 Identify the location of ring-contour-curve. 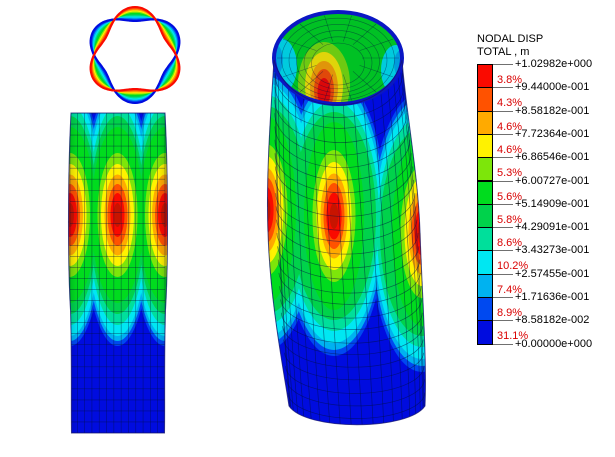
(135, 48).